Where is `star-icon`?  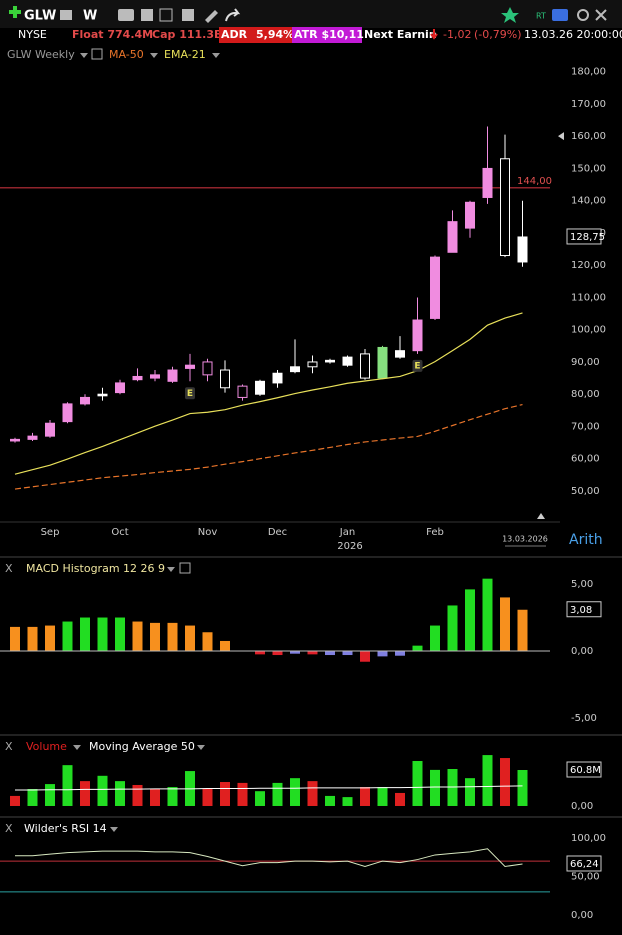
star-icon is located at coordinates (510, 15).